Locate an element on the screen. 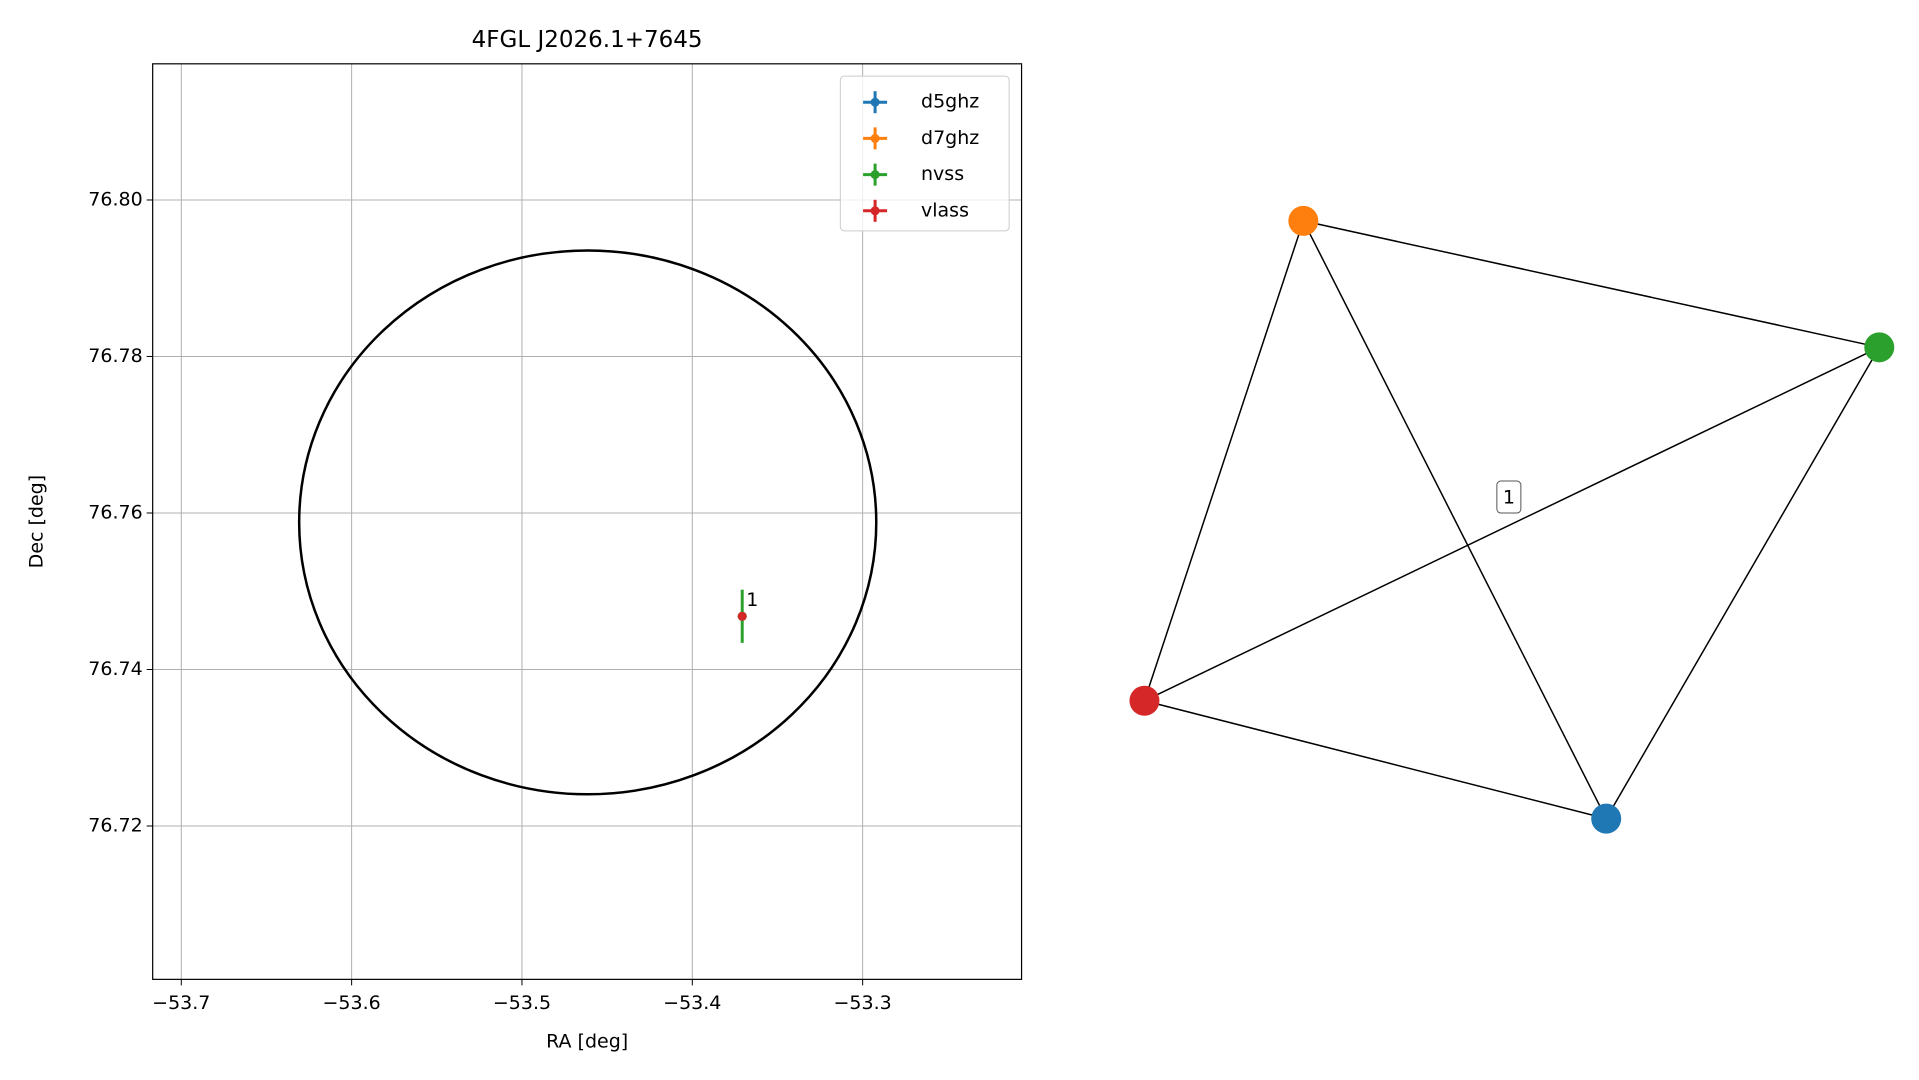  point is located at coordinates (742, 616).